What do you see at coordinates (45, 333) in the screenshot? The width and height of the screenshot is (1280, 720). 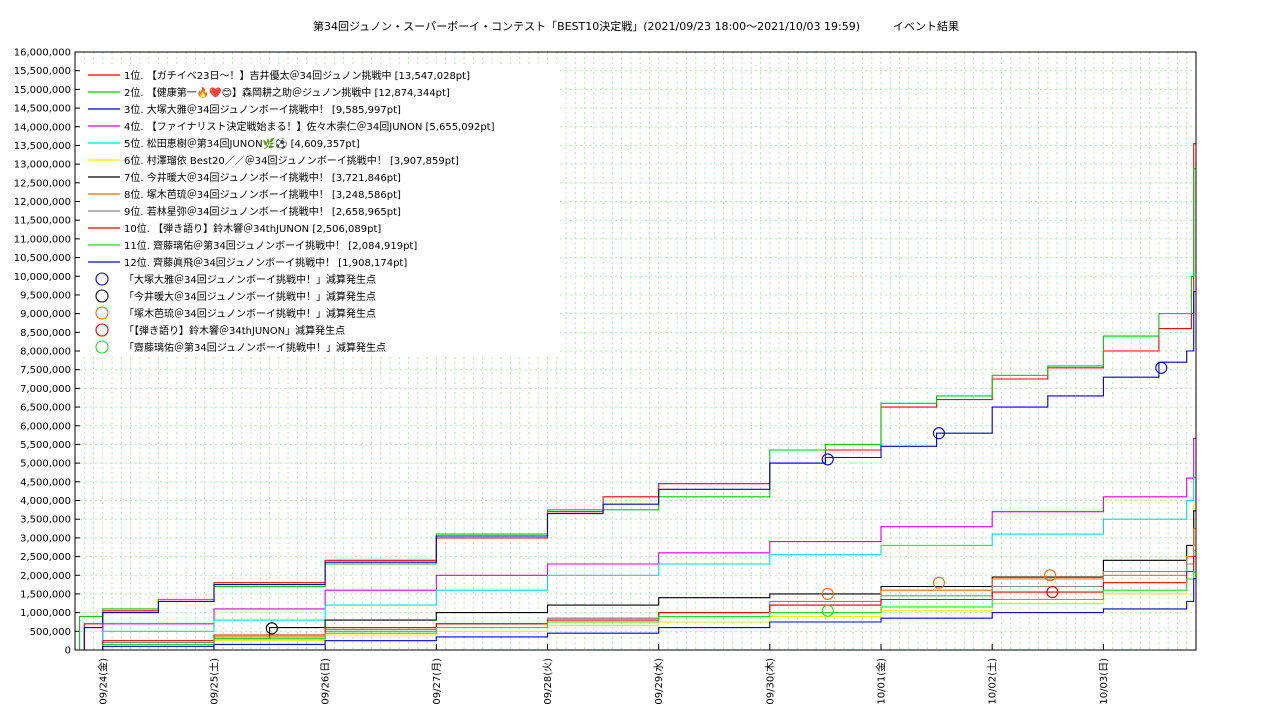 I see `y-tick-label: 8,500,000` at bounding box center [45, 333].